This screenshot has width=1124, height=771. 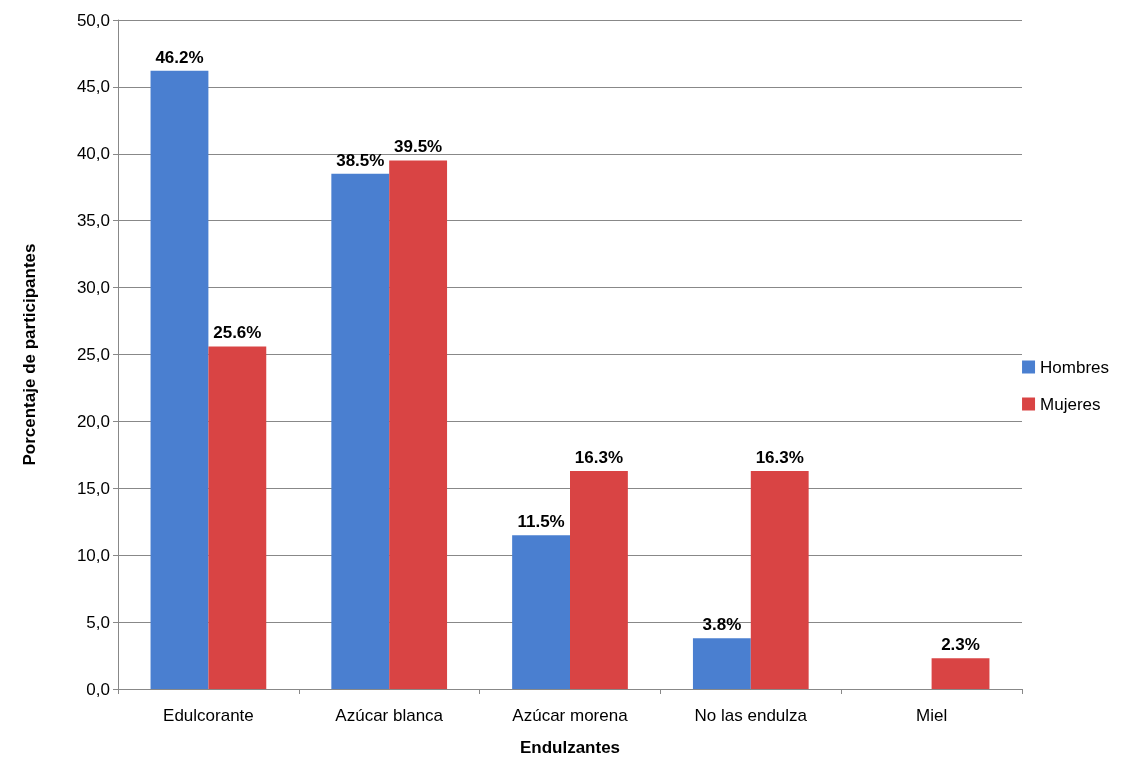 I want to click on y-axis-title: Porcentaje de participantes, so click(x=29, y=354).